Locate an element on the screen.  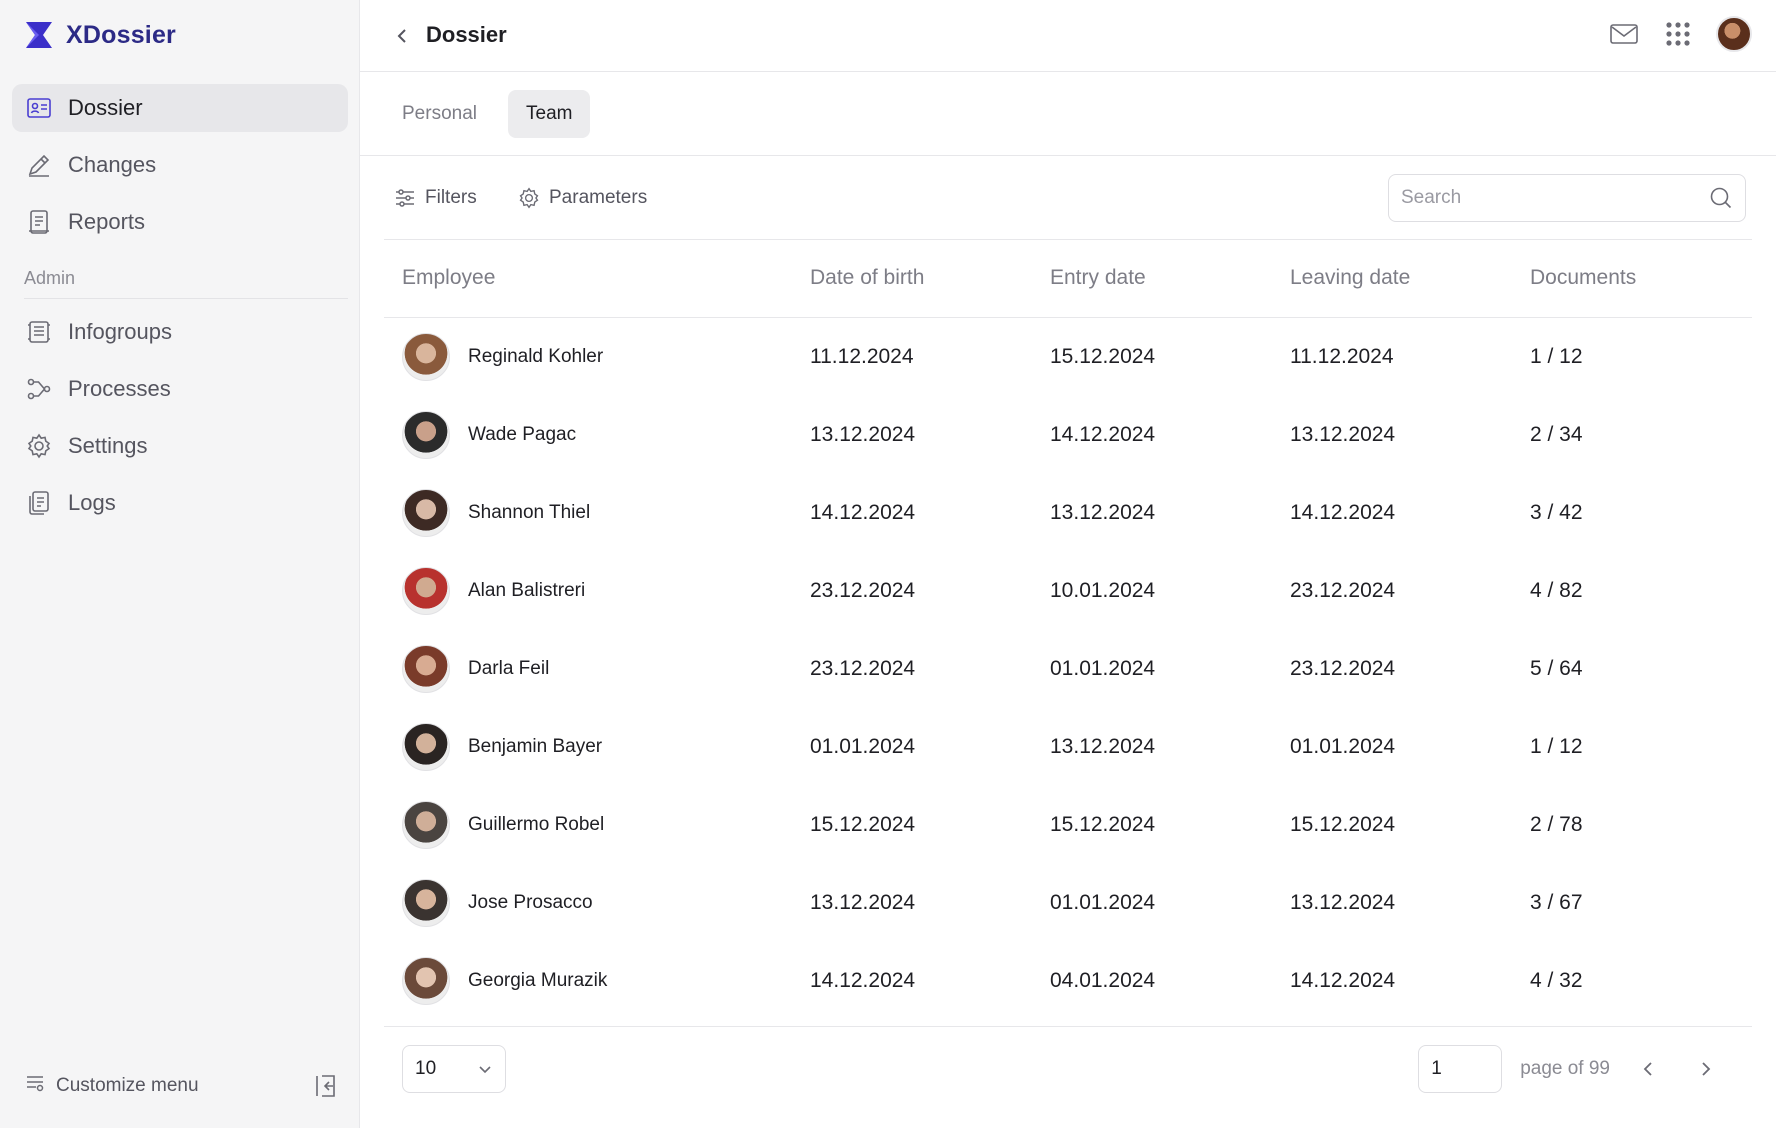
sidebar-item-label: Settings is located at coordinates (108, 445).